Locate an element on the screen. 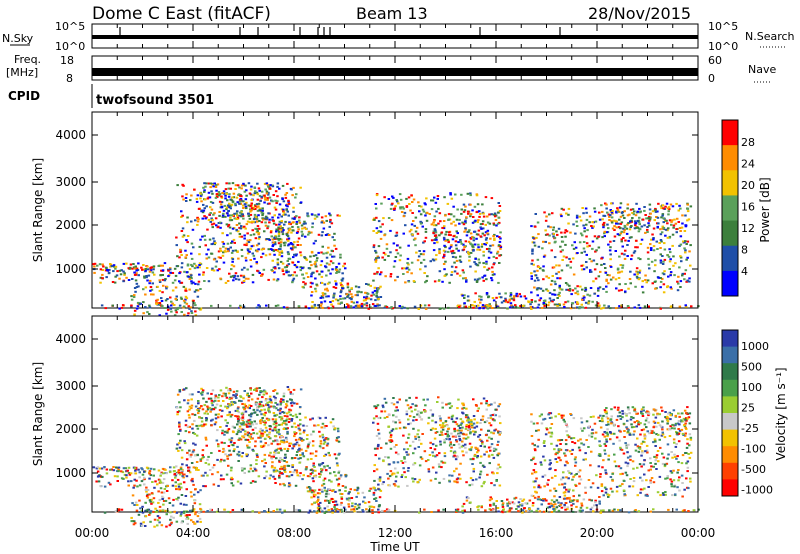  cpid-label: CPID is located at coordinates (24, 96).